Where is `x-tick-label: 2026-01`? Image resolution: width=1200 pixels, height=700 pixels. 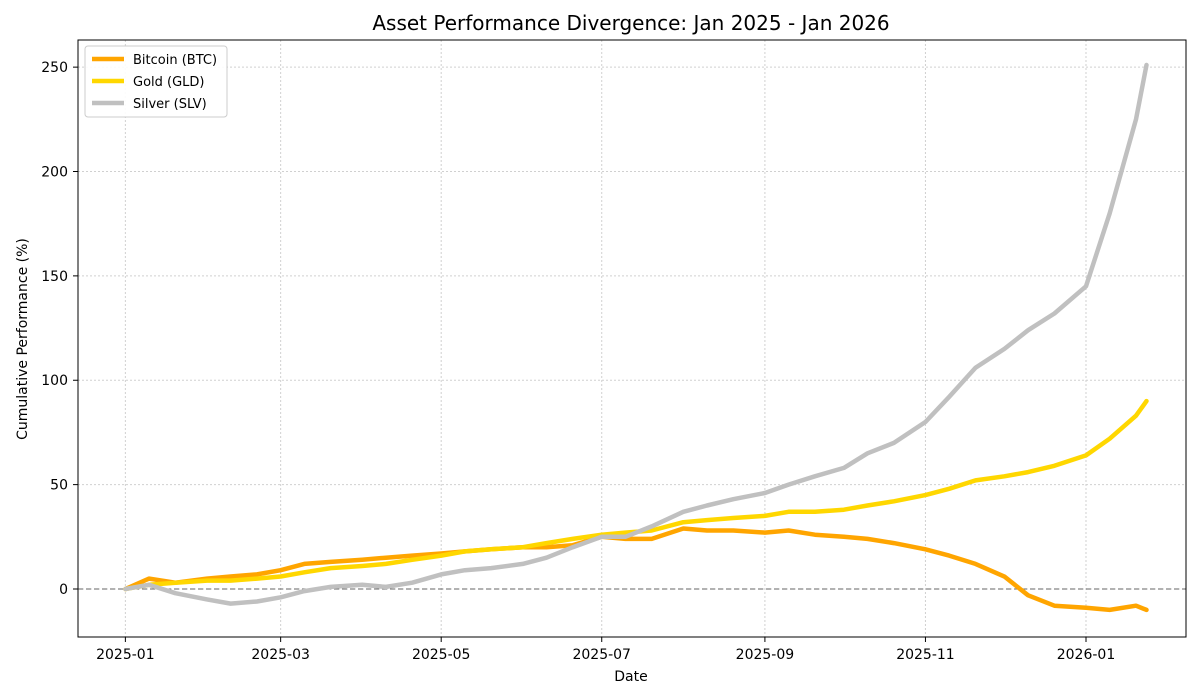
x-tick-label: 2026-01 is located at coordinates (1086, 655).